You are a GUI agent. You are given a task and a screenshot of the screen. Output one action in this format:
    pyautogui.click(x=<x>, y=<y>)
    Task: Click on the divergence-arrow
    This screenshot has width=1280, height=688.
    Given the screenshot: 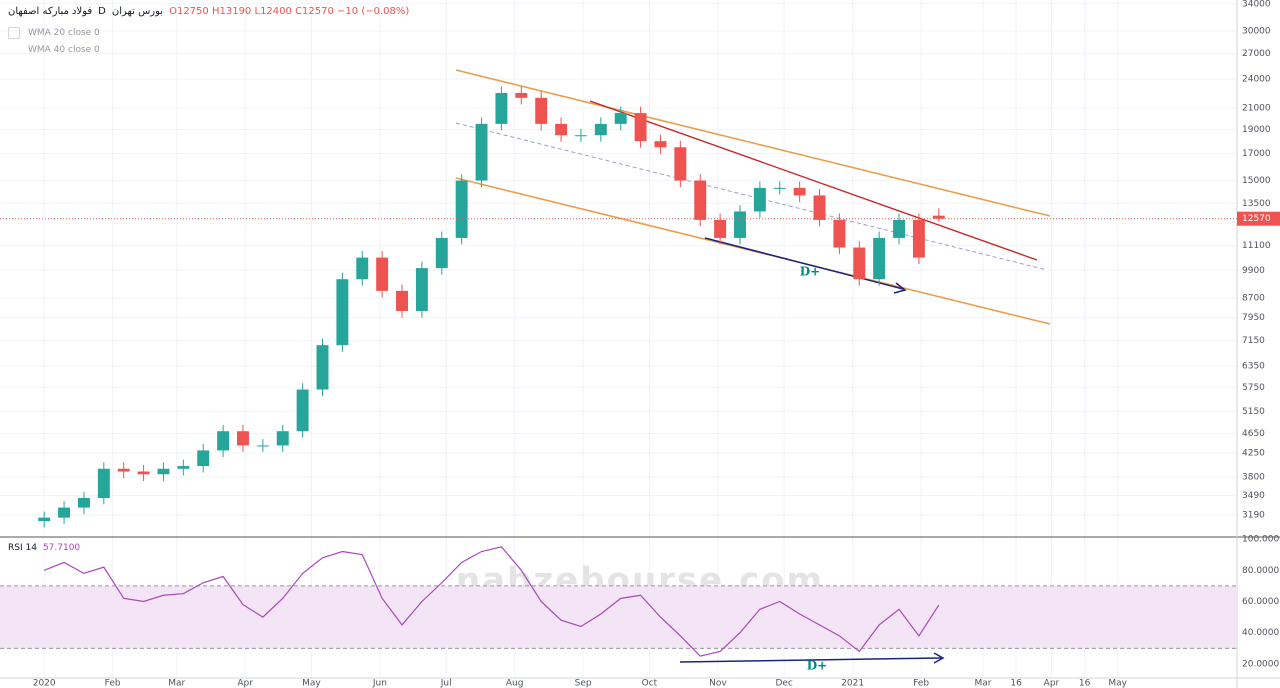 What is the action you would take?
    pyautogui.click(x=804, y=263)
    